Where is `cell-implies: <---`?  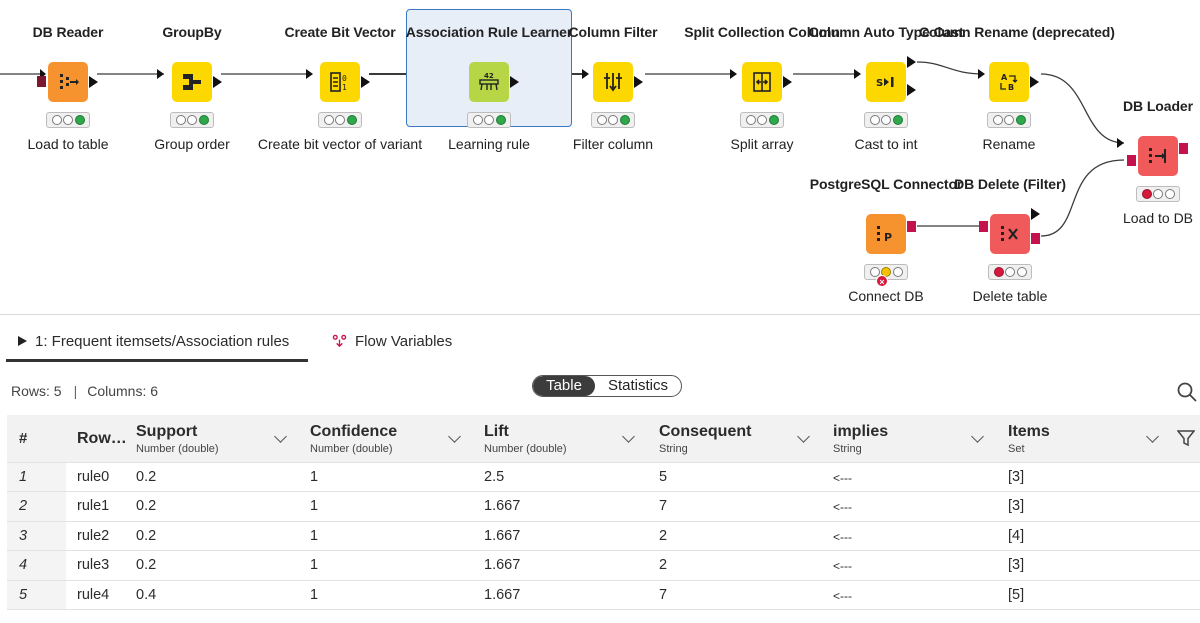
cell-implies: <--- is located at coordinates (842, 478).